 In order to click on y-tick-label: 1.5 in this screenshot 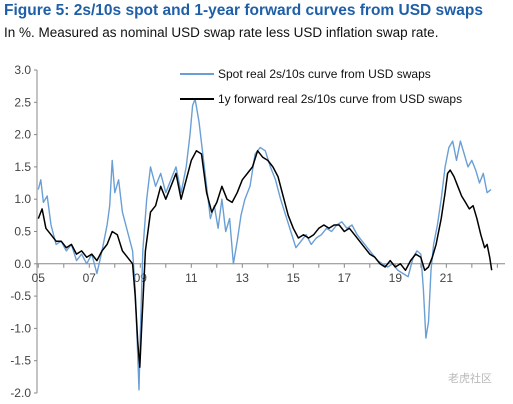, I will do `click(22, 167)`.